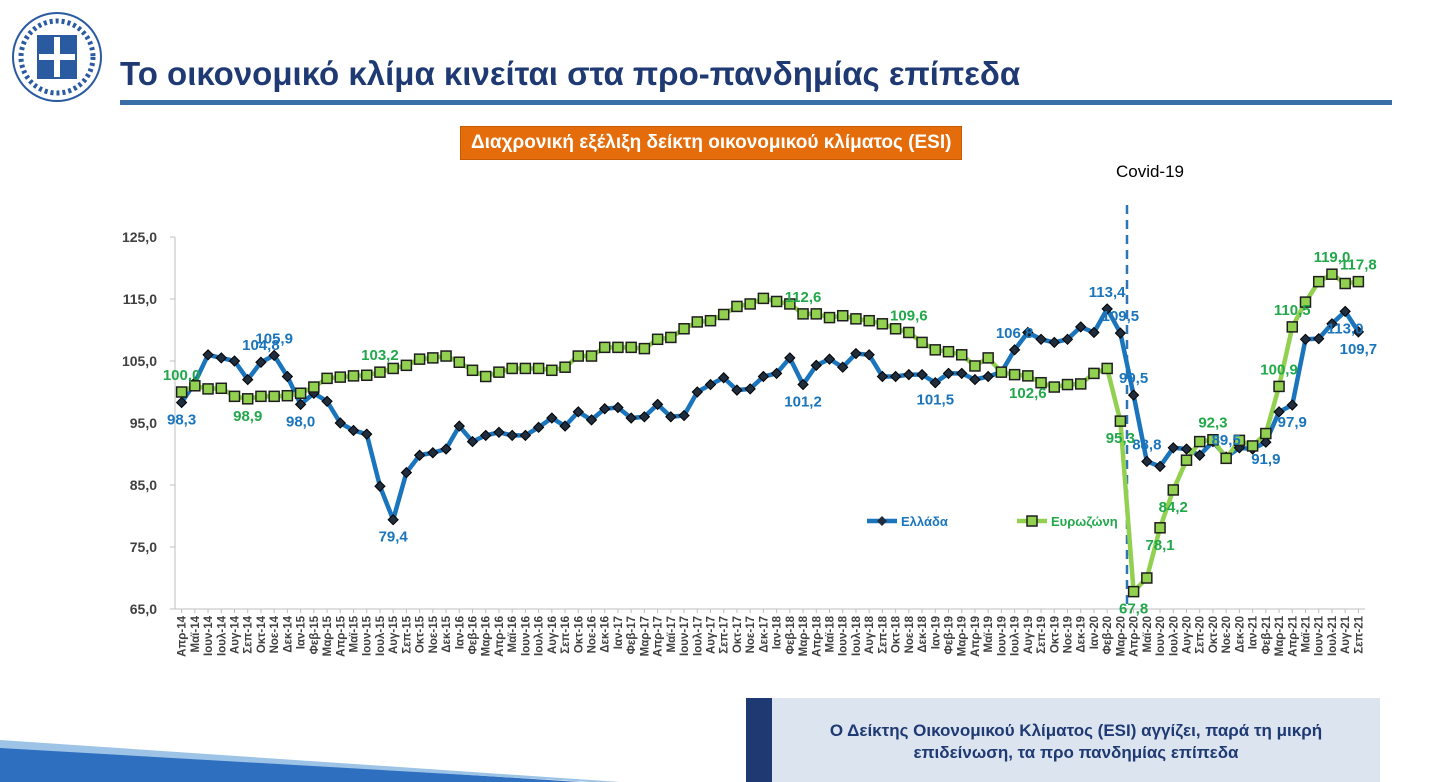 The height and width of the screenshot is (782, 1438). Describe the element at coordinates (1055, 634) in the screenshot. I see `x-tick-label: Οκτ-19` at that location.